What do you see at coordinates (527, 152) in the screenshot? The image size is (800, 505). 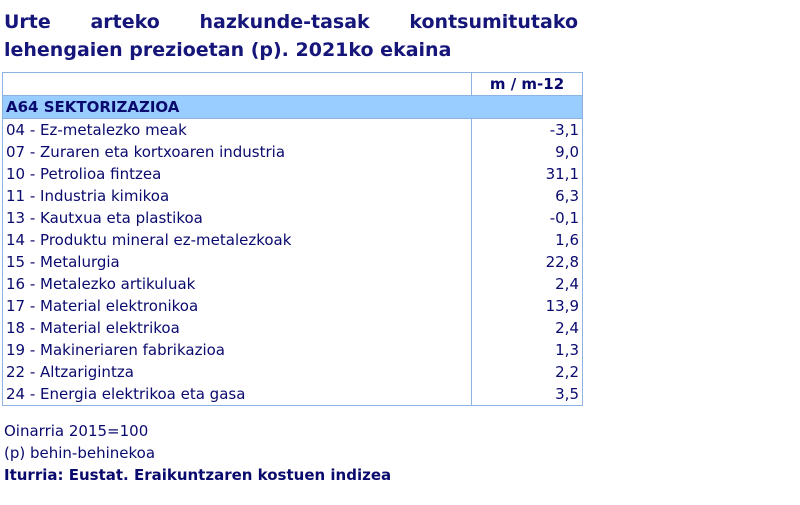 I see `row-value: 9,0` at bounding box center [527, 152].